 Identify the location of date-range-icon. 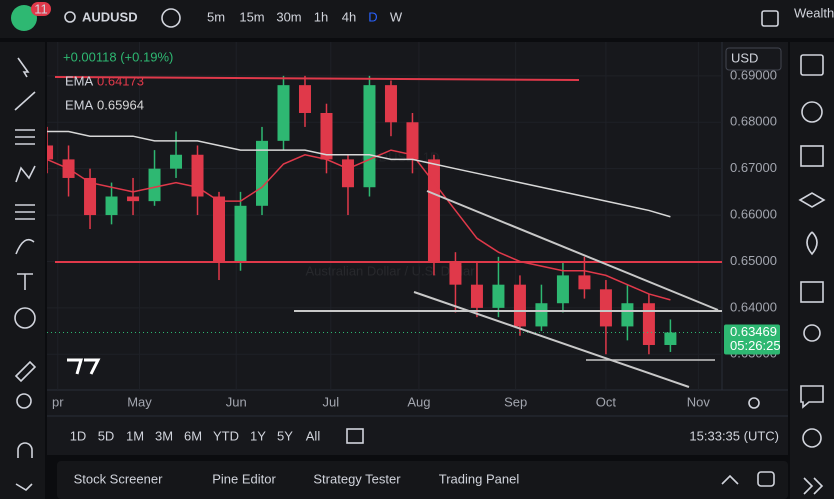
(355, 436).